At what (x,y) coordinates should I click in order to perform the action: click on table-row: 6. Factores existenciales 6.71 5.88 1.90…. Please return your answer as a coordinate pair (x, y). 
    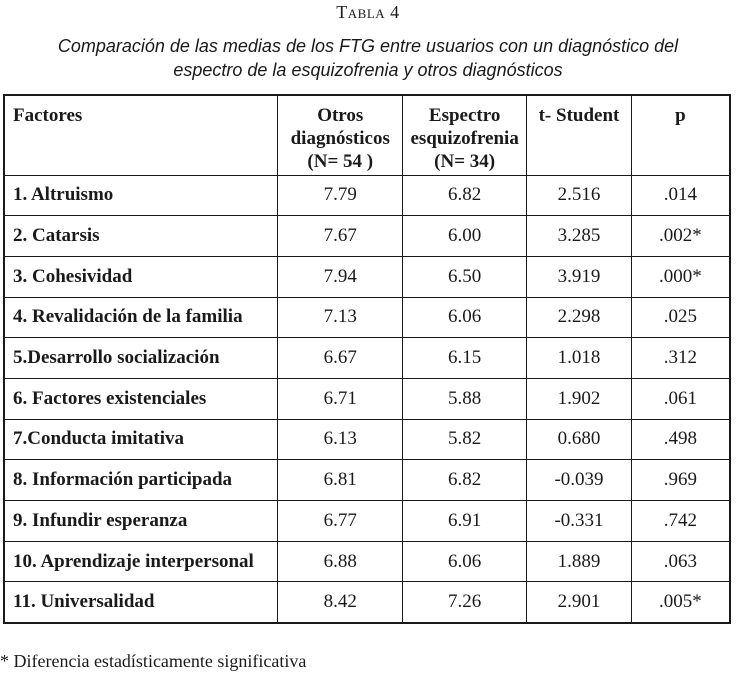
    Looking at the image, I should click on (367, 398).